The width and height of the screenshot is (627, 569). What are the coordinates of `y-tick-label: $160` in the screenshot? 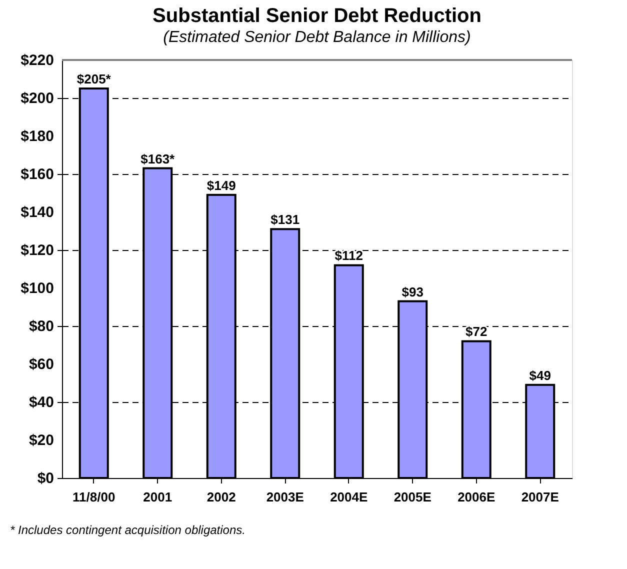 It's located at (37, 174).